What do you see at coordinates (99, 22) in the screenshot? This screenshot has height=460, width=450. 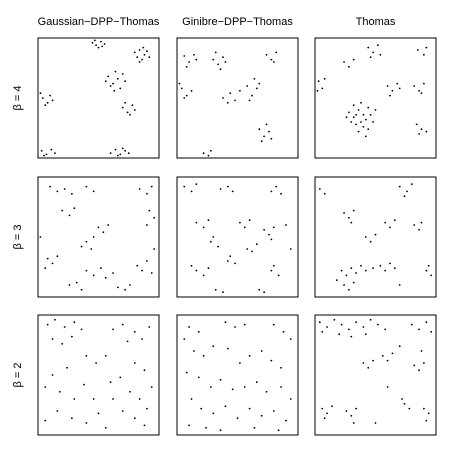 I see `column-title: Gaussian−DPP−Thomas` at bounding box center [99, 22].